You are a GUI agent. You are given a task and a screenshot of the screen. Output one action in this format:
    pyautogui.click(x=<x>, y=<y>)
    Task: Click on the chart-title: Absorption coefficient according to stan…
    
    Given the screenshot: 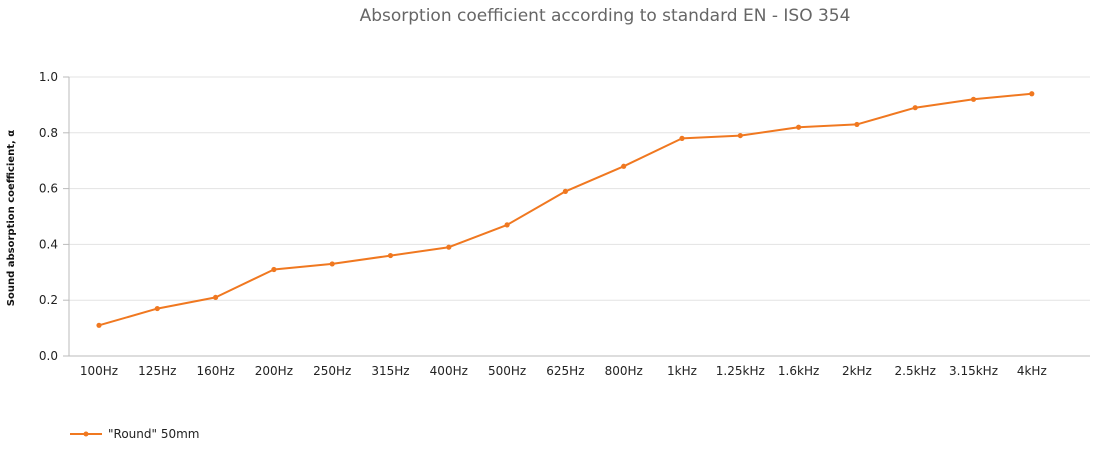 What is the action you would take?
    pyautogui.click(x=605, y=16)
    